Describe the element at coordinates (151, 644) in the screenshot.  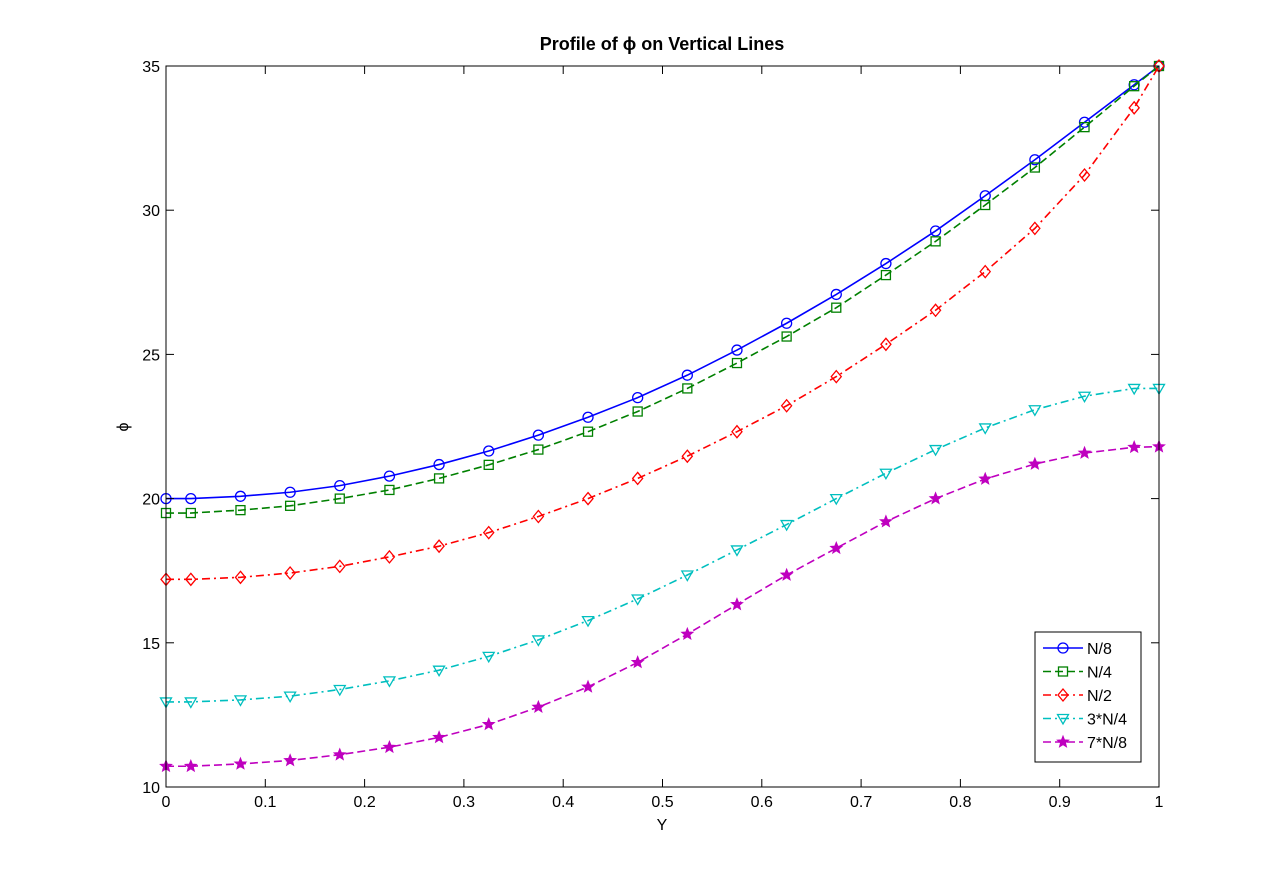
I see `y-tick-label: 15` at that location.